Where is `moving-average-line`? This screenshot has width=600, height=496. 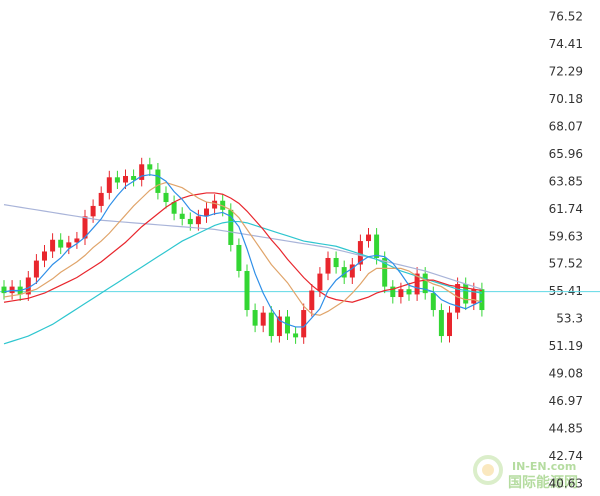 moving-average-line is located at coordinates (243, 247).